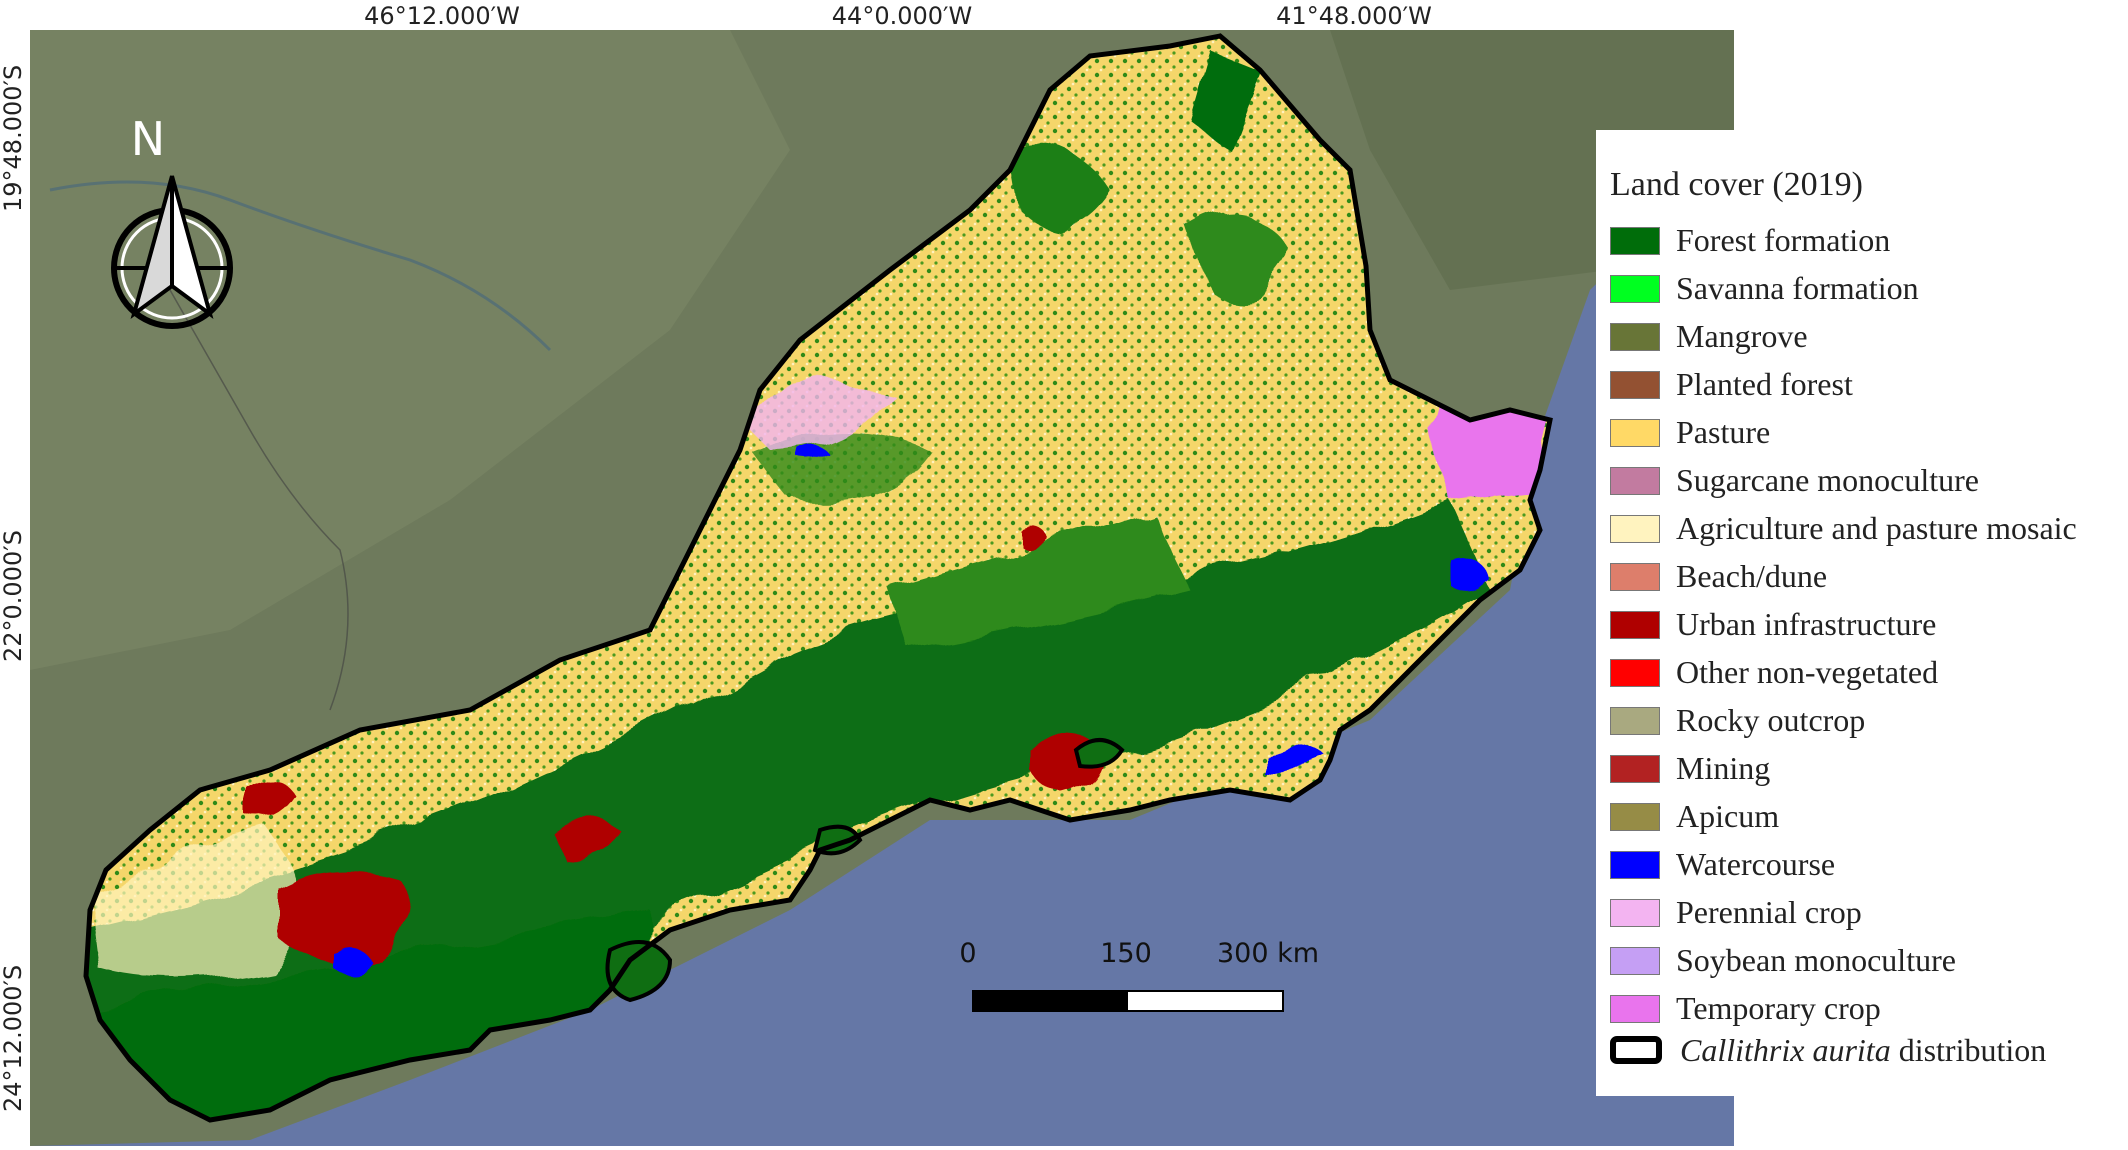  What do you see at coordinates (1865, 384) in the screenshot?
I see `legend-item: Planted forest` at bounding box center [1865, 384].